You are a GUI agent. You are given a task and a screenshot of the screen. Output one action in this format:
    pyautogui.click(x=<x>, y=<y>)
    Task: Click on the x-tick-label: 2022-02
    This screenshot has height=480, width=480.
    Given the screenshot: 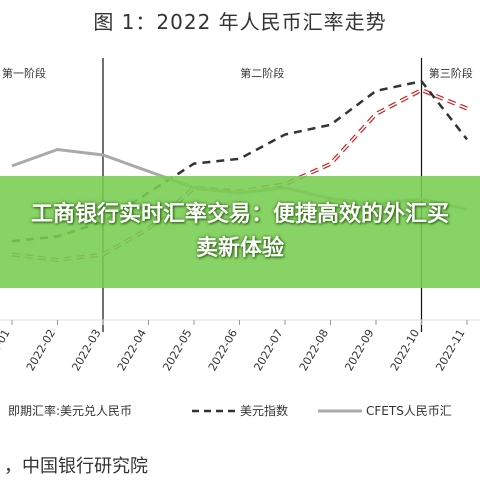 What is the action you would take?
    pyautogui.click(x=41, y=350)
    